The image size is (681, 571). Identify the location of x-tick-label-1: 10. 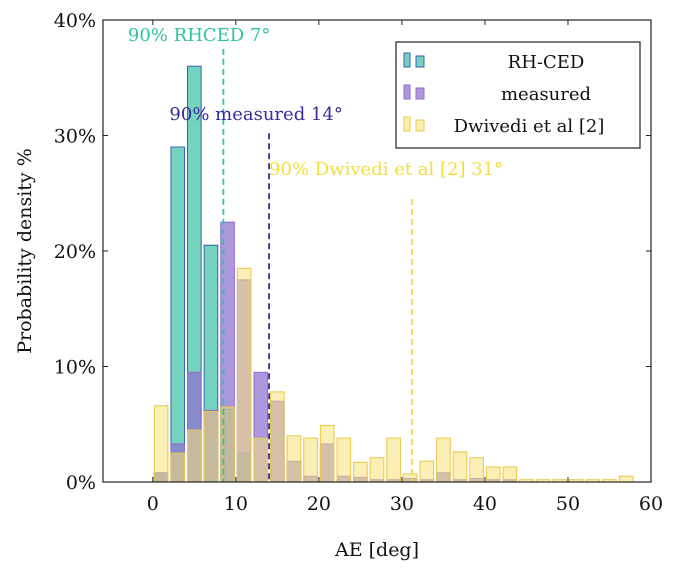
(236, 504).